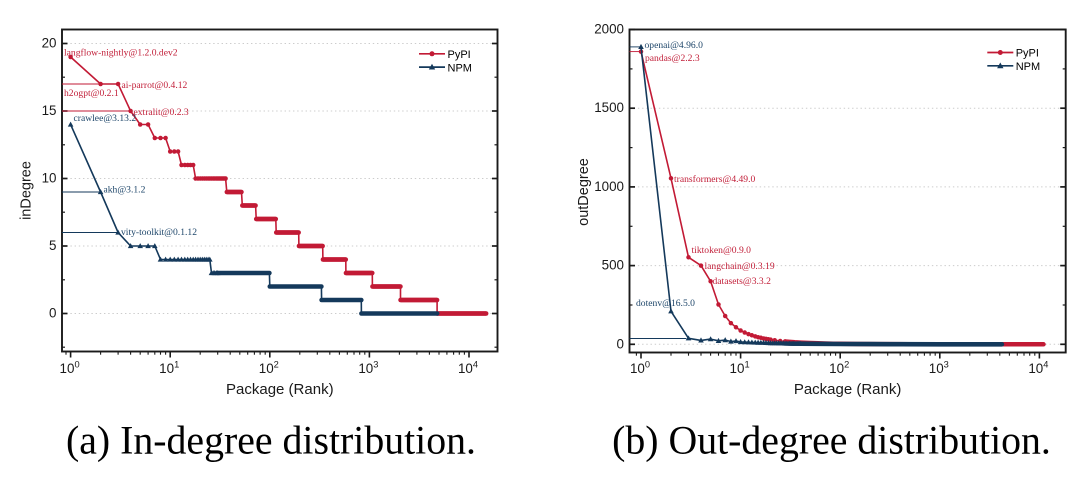 This screenshot has width=1090, height=480. What do you see at coordinates (121, 53) in the screenshot?
I see `svg-text: langflow-nightly@1.2.0.dev2` at bounding box center [121, 53].